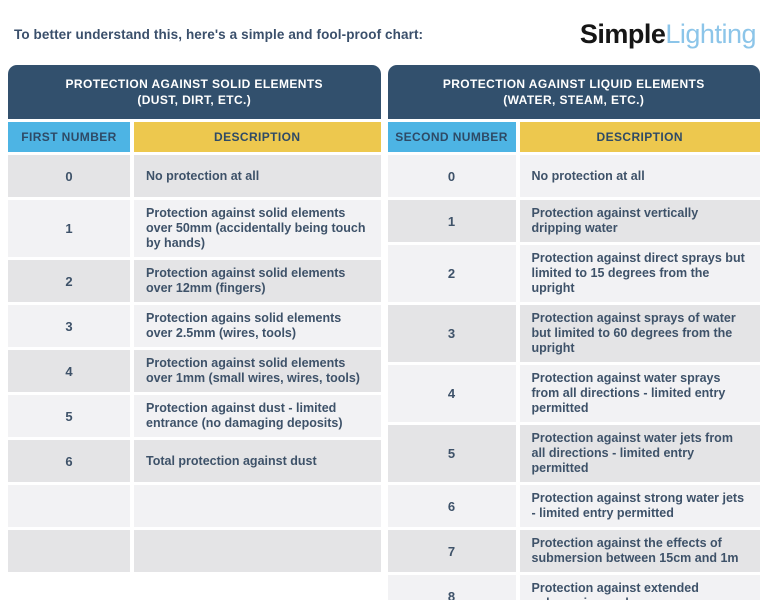 The width and height of the screenshot is (768, 600). What do you see at coordinates (257, 461) in the screenshot?
I see `description-cell: Total protection against dust` at bounding box center [257, 461].